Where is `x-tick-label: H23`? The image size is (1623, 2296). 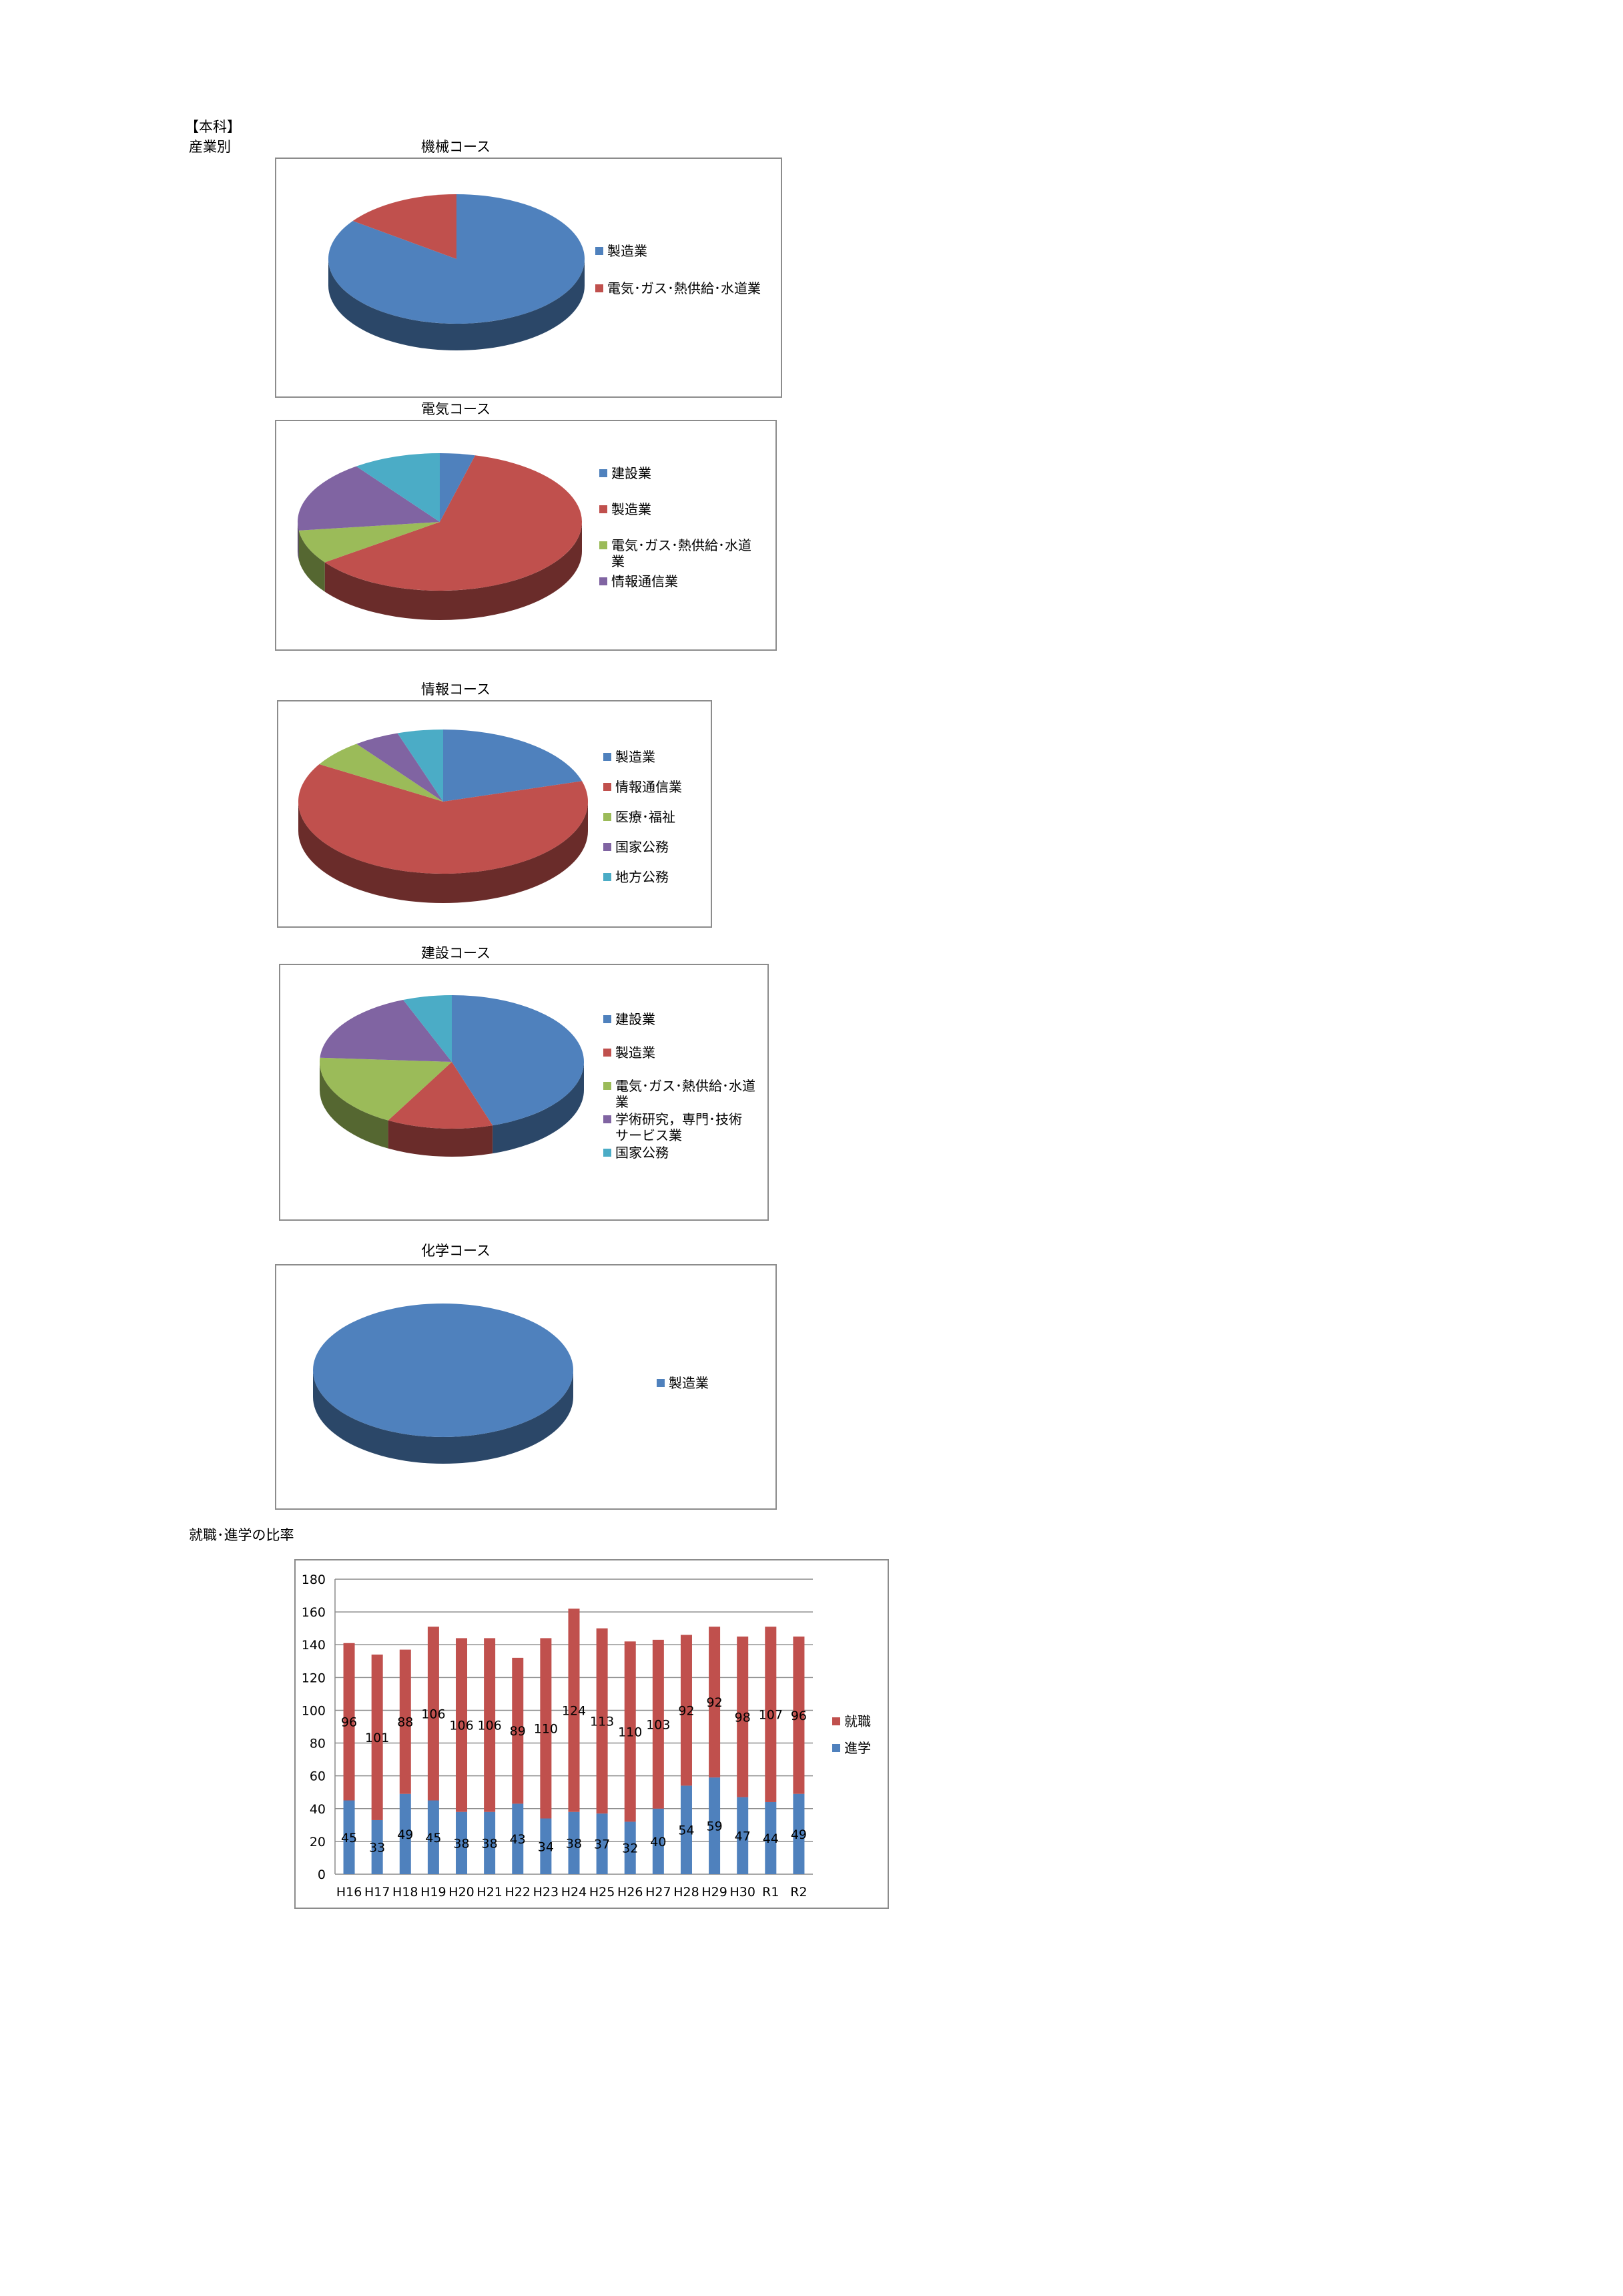
x-tick-label: H23 is located at coordinates (546, 1892).